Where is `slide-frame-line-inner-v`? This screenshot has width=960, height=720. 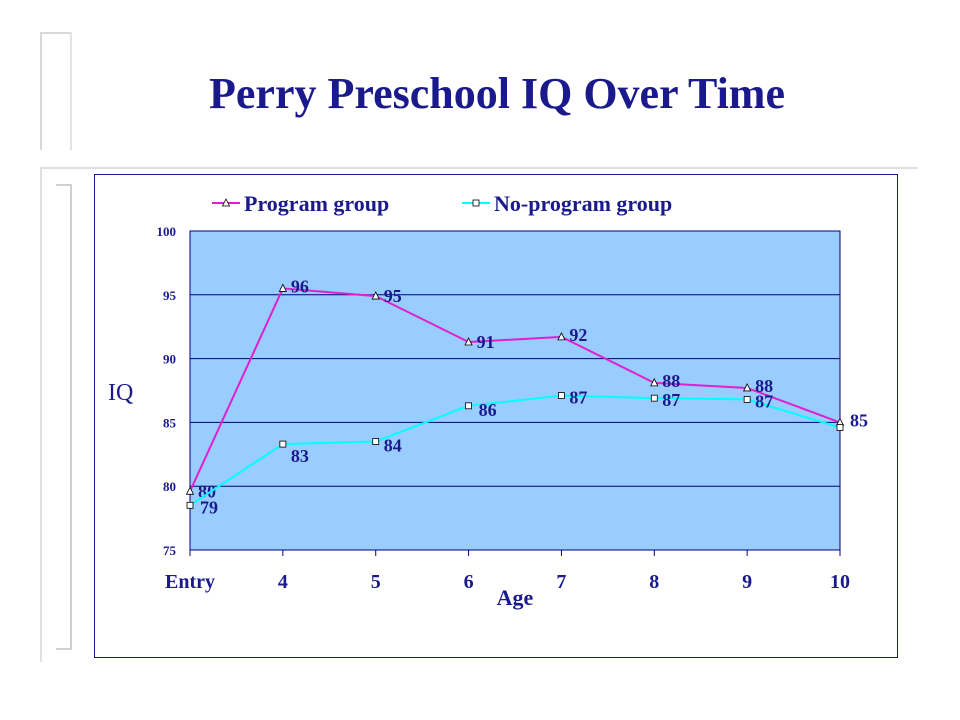 slide-frame-line-inner-v is located at coordinates (71, 417).